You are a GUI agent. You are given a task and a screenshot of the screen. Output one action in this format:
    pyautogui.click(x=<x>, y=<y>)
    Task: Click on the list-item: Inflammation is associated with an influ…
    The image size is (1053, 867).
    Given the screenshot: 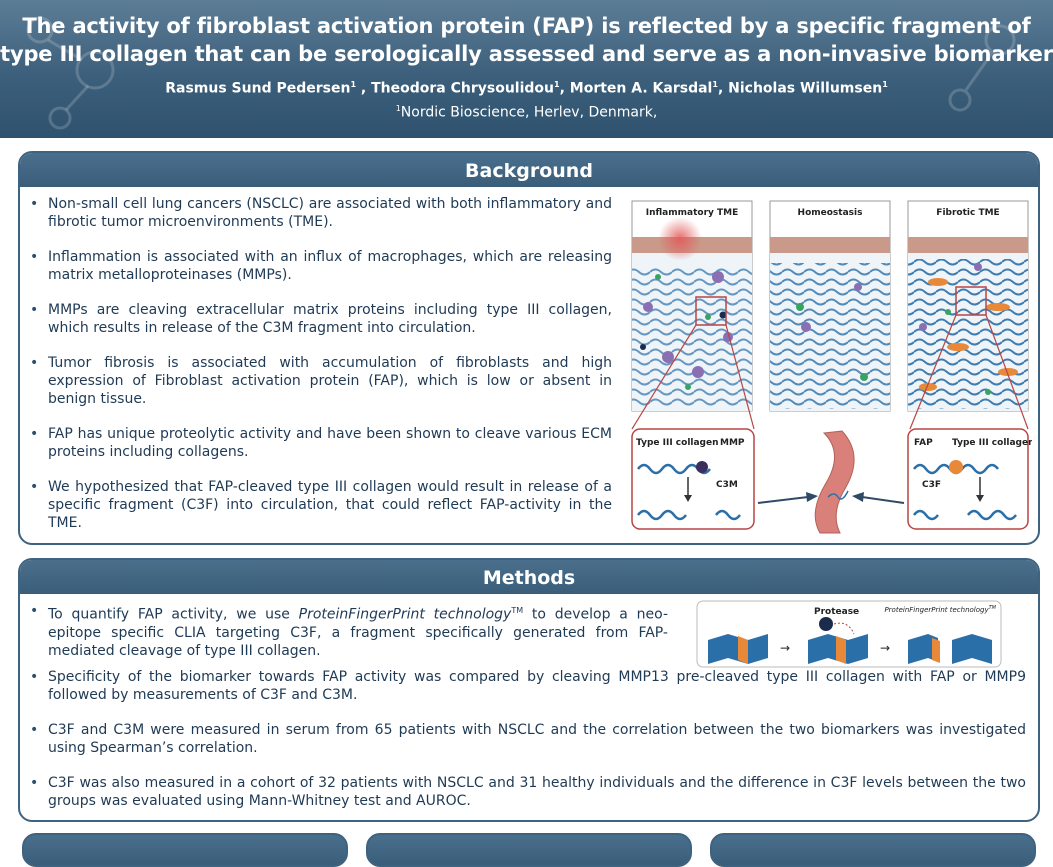 What is the action you would take?
    pyautogui.click(x=316, y=266)
    